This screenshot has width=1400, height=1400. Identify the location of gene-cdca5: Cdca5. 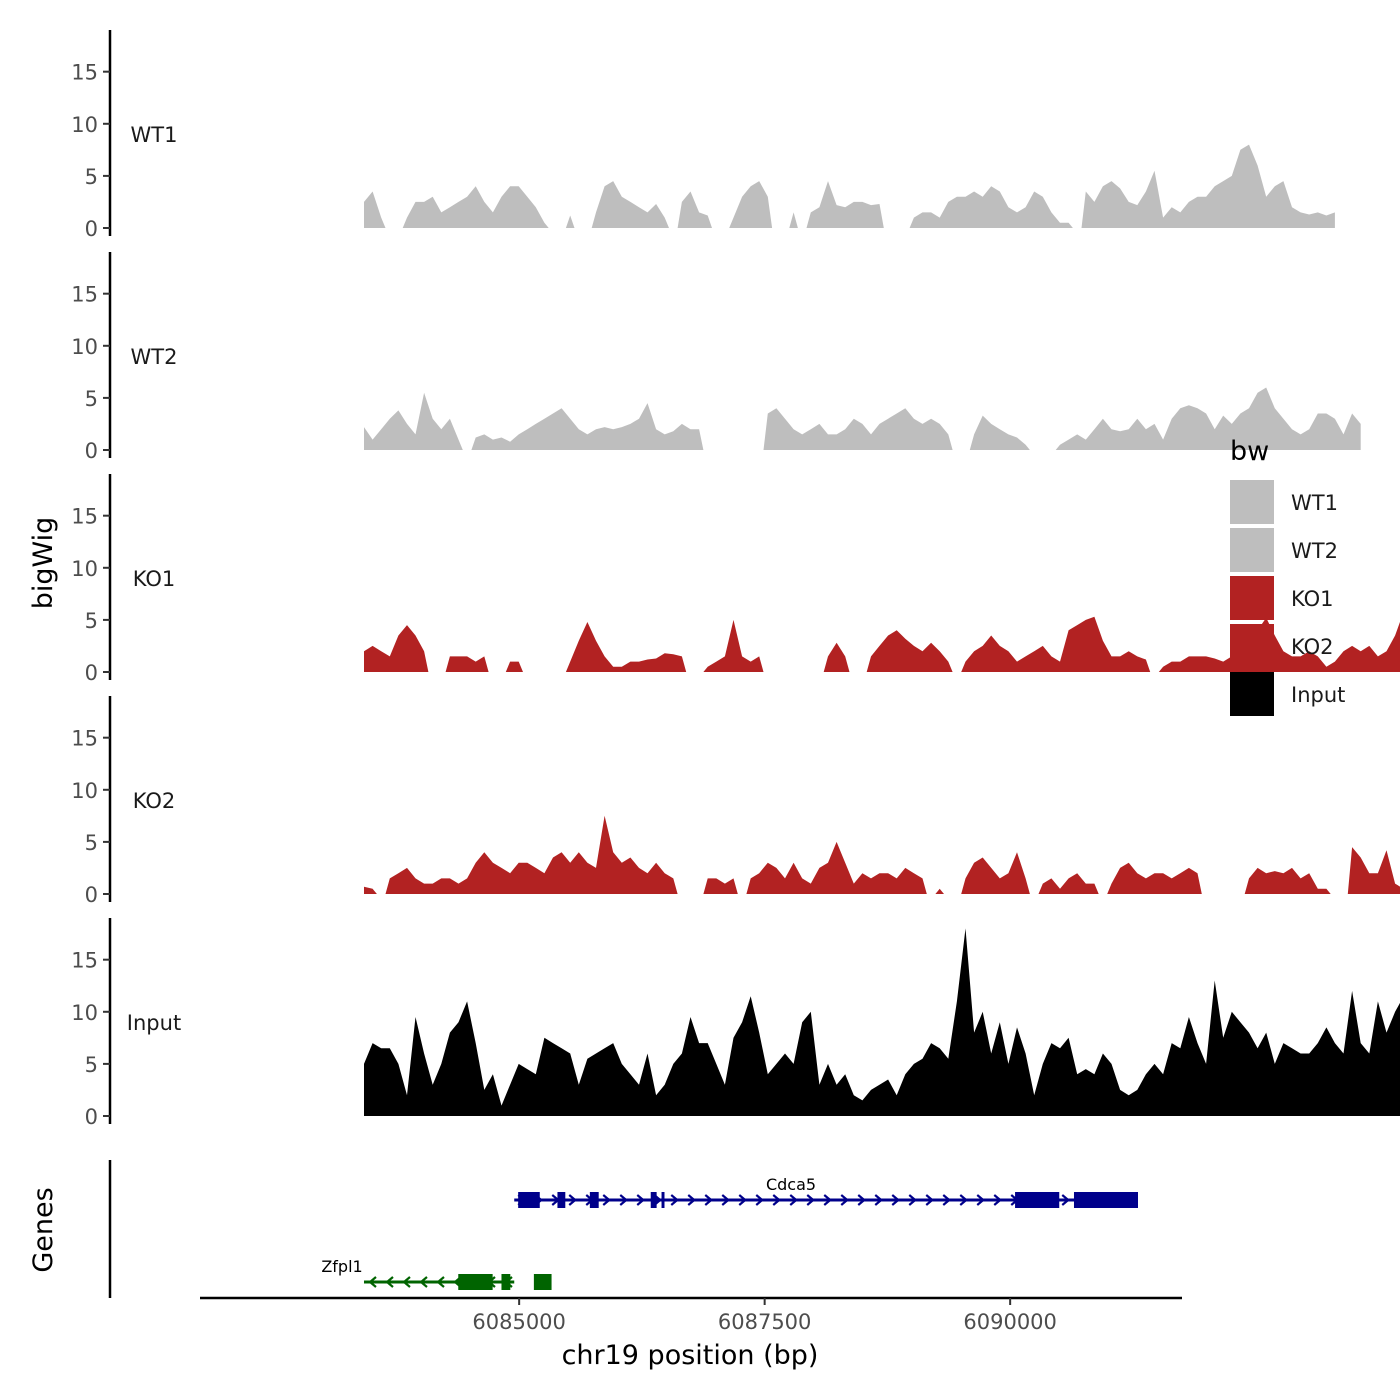
(826, 1191).